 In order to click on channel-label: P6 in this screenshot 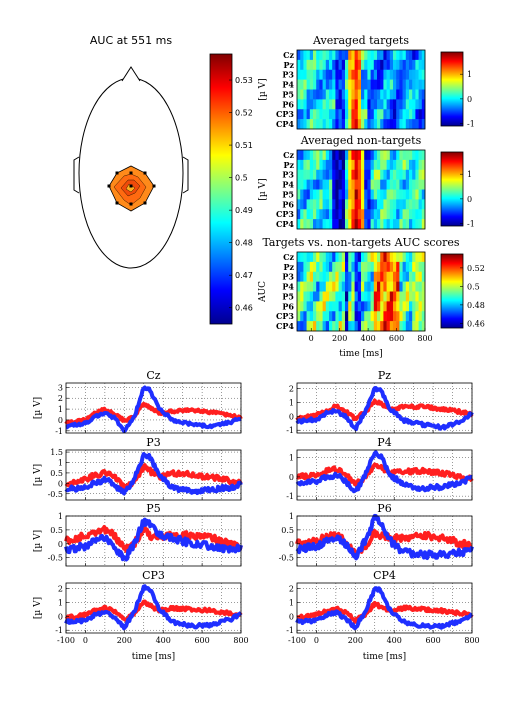, I will do `click(288, 204)`.